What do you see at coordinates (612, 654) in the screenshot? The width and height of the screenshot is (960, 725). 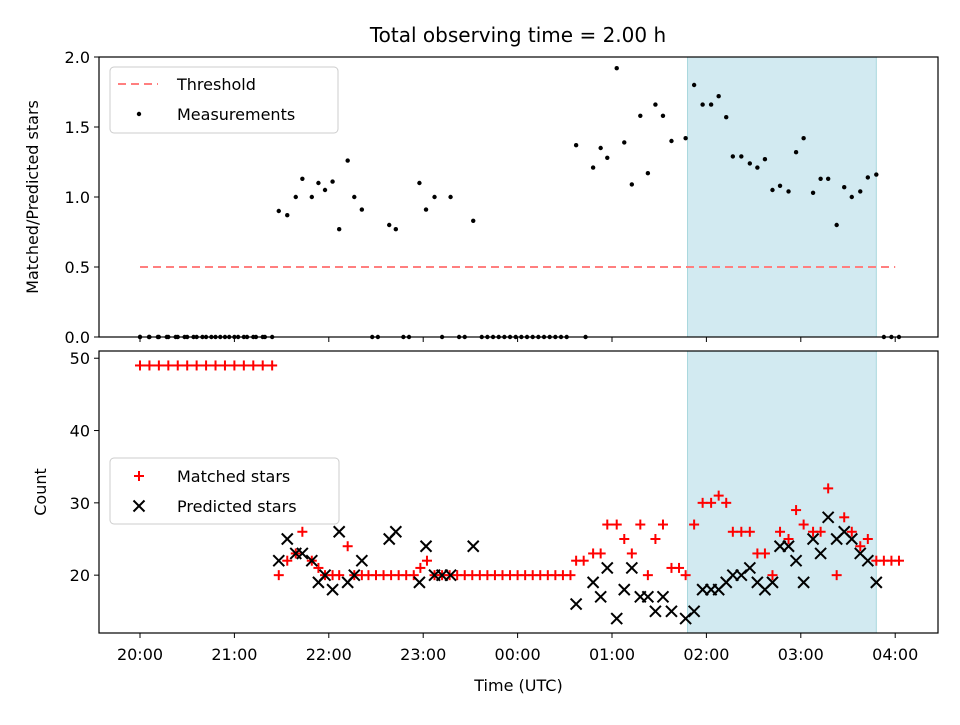 I see `x-tick-label: 01:00` at bounding box center [612, 654].